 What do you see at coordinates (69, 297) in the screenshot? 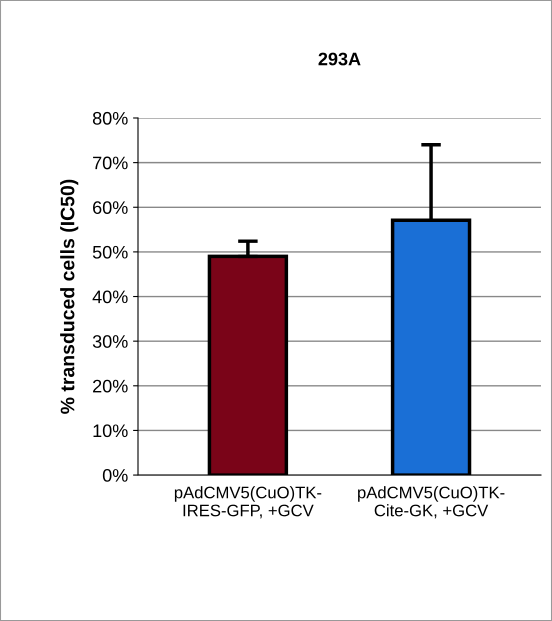
I see `y-axis-title: % transduced cells (IC50)` at bounding box center [69, 297].